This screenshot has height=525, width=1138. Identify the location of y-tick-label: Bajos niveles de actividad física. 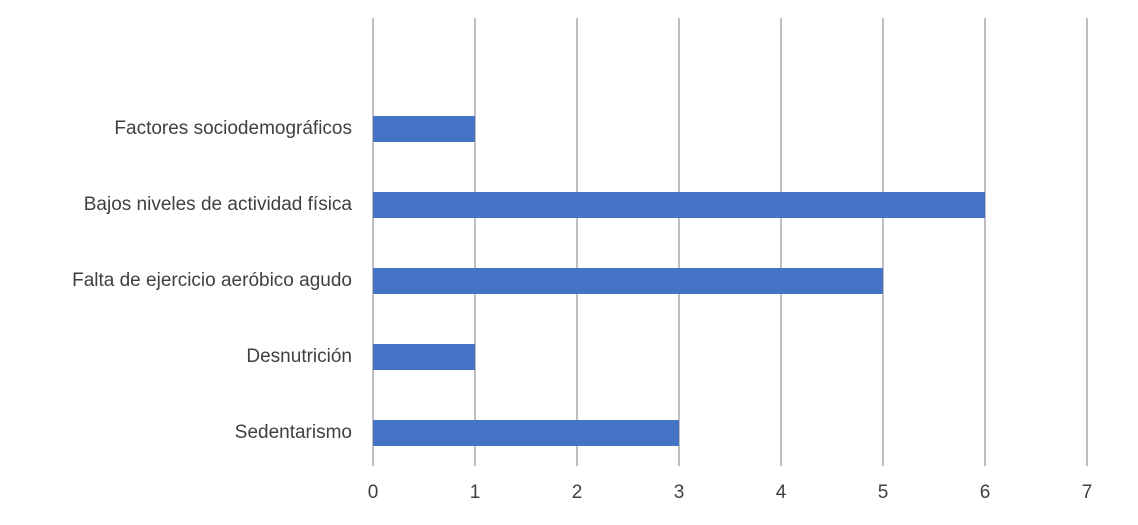
(218, 204).